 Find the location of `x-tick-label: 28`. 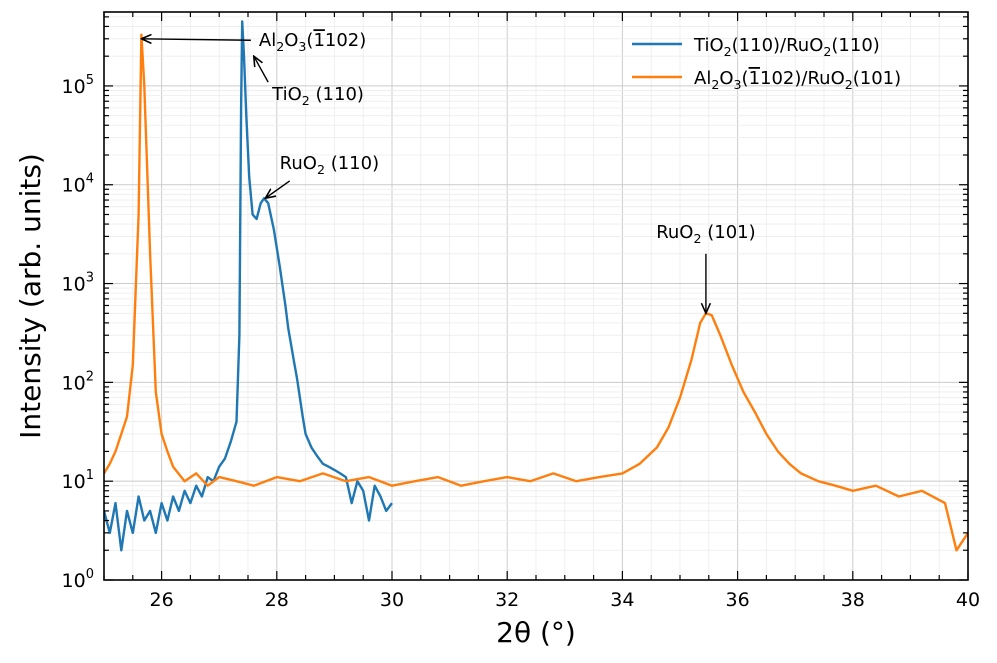

x-tick-label: 28 is located at coordinates (277, 600).